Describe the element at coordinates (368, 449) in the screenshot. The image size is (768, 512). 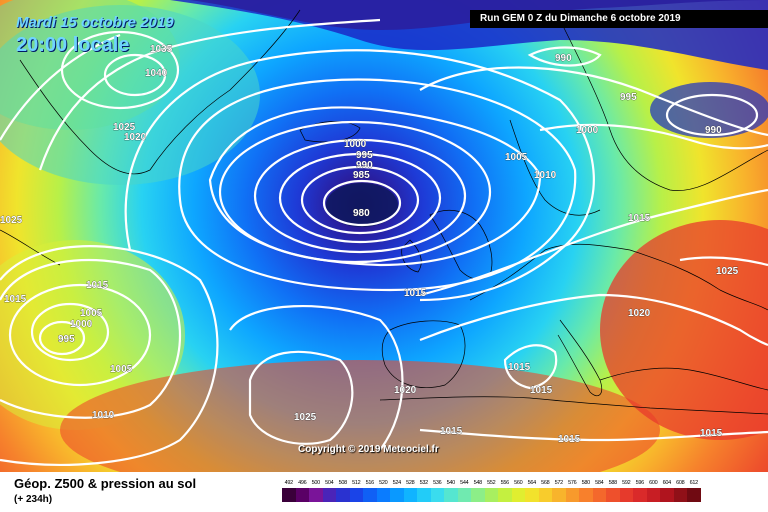
I see `copyright-notice: Copyright © 2019 Meteociel.fr` at that location.